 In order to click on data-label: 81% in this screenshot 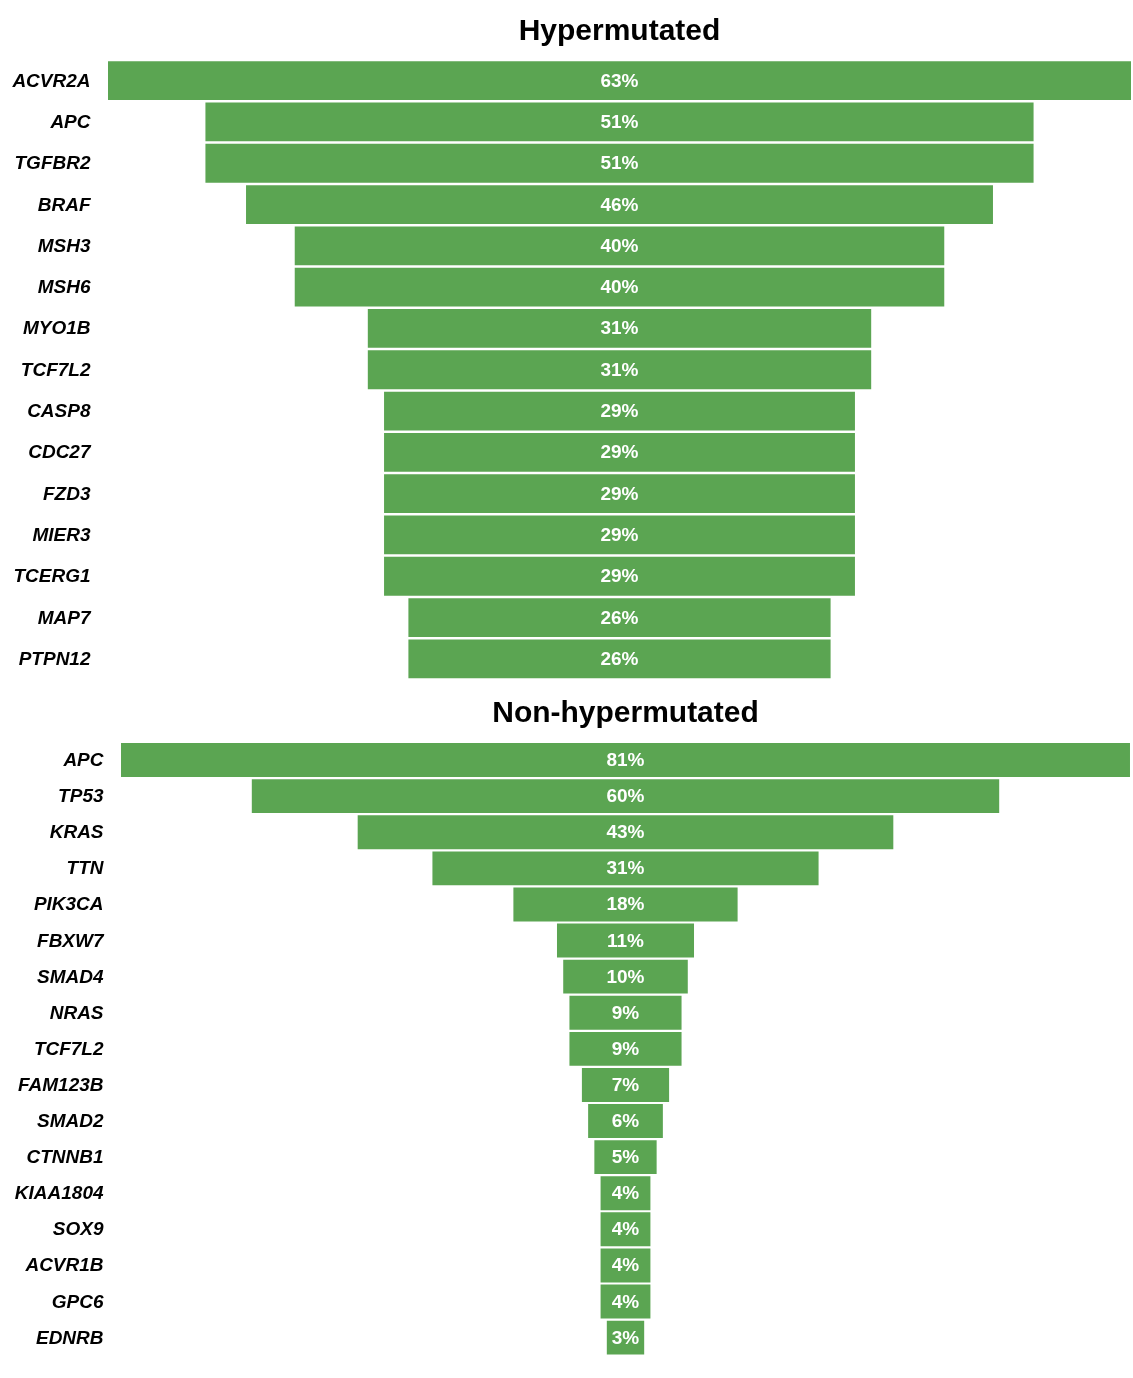, I will do `click(625, 759)`.